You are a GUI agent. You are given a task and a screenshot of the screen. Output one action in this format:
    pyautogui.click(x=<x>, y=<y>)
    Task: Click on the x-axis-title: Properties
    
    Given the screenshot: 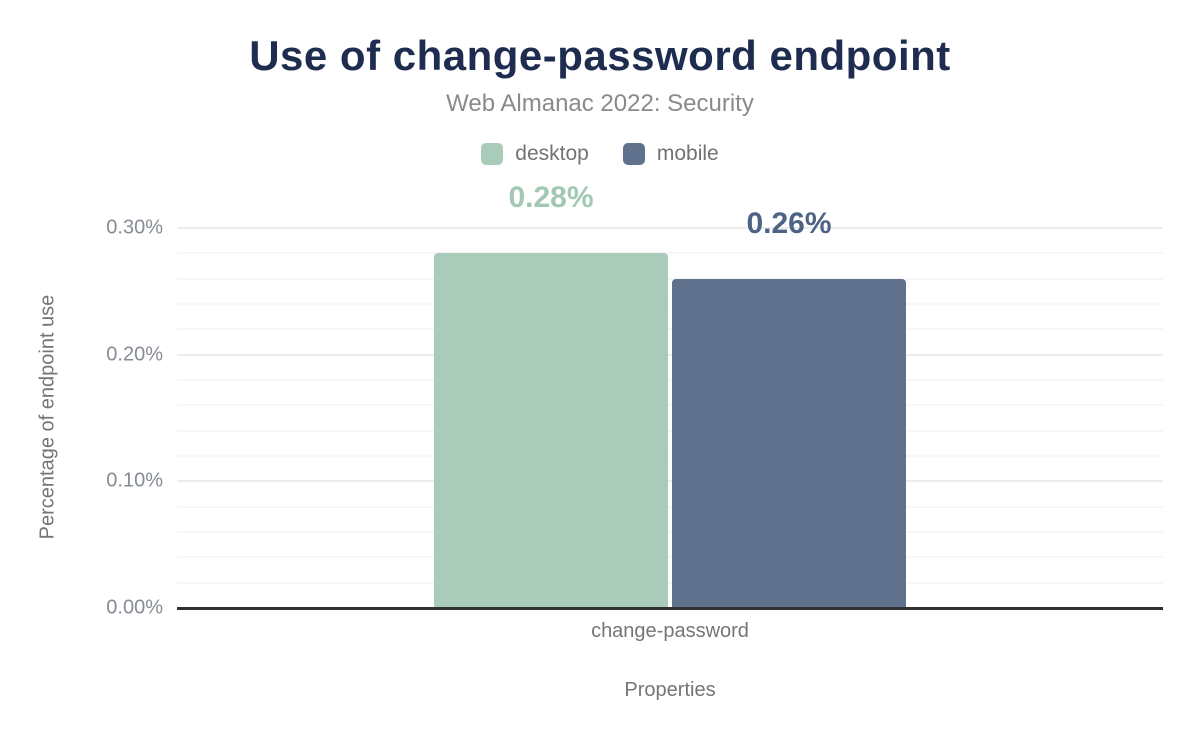 What is the action you would take?
    pyautogui.click(x=670, y=690)
    